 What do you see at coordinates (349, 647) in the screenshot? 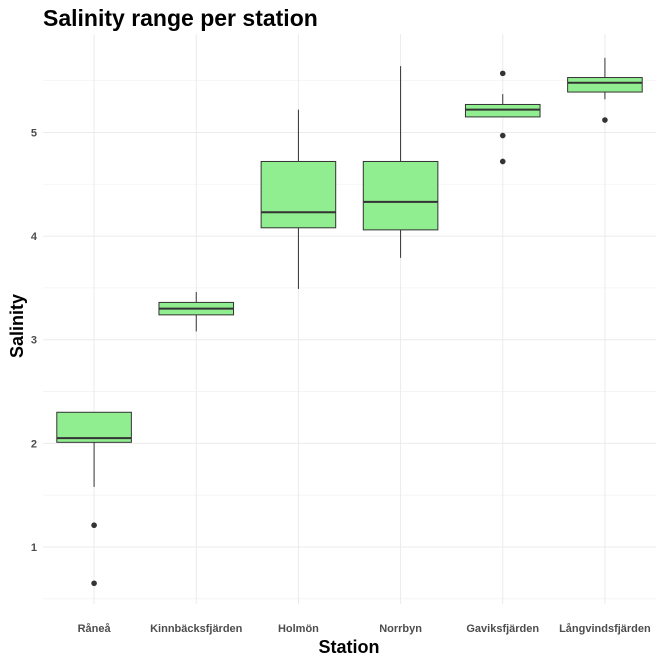
I see `x-axis-title: Station` at bounding box center [349, 647].